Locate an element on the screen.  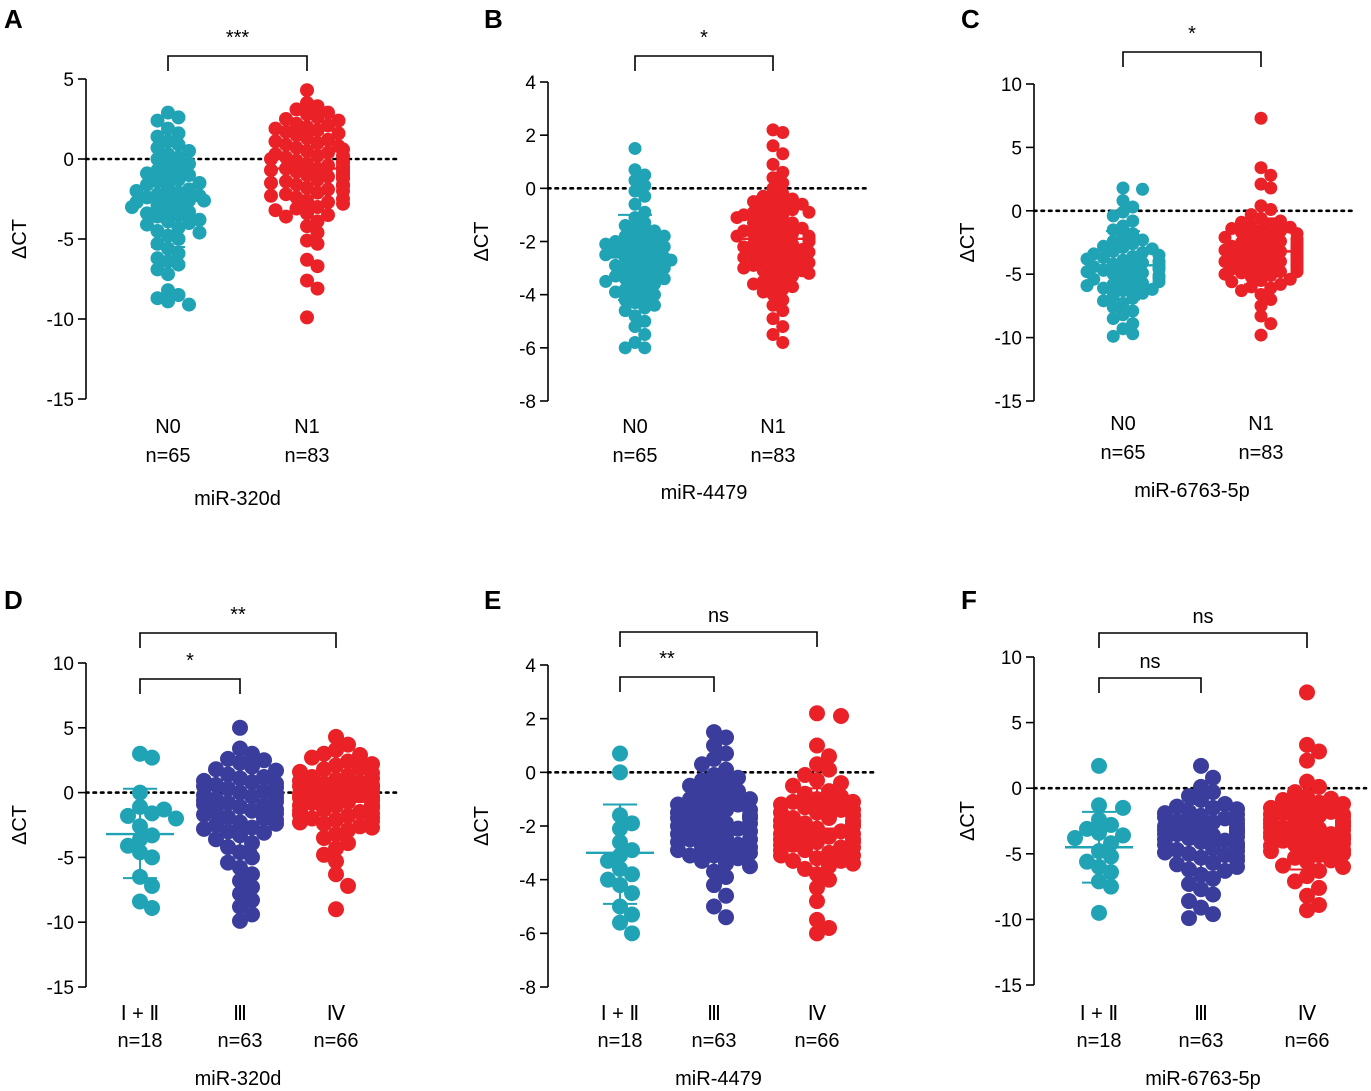
y-tick-label: -10 is located at coordinates (1008, 920).